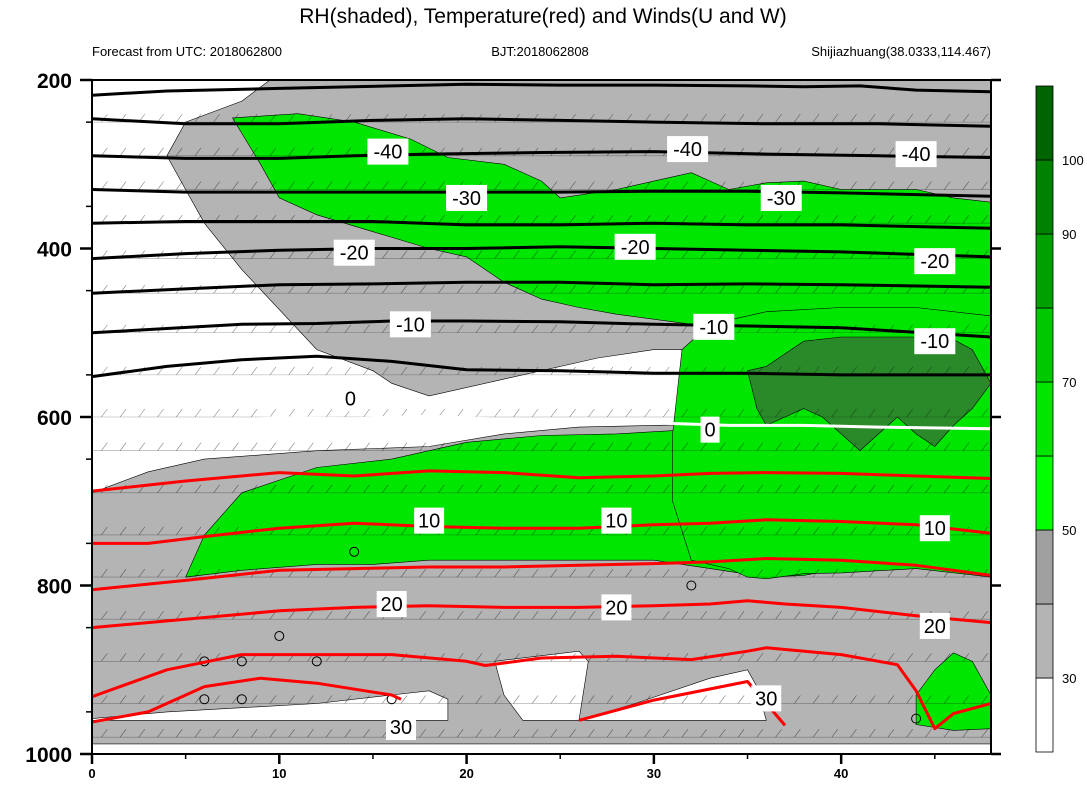 This screenshot has height=806, width=1087. Describe the element at coordinates (1044, 493) in the screenshot. I see `colorbar-box` at that location.